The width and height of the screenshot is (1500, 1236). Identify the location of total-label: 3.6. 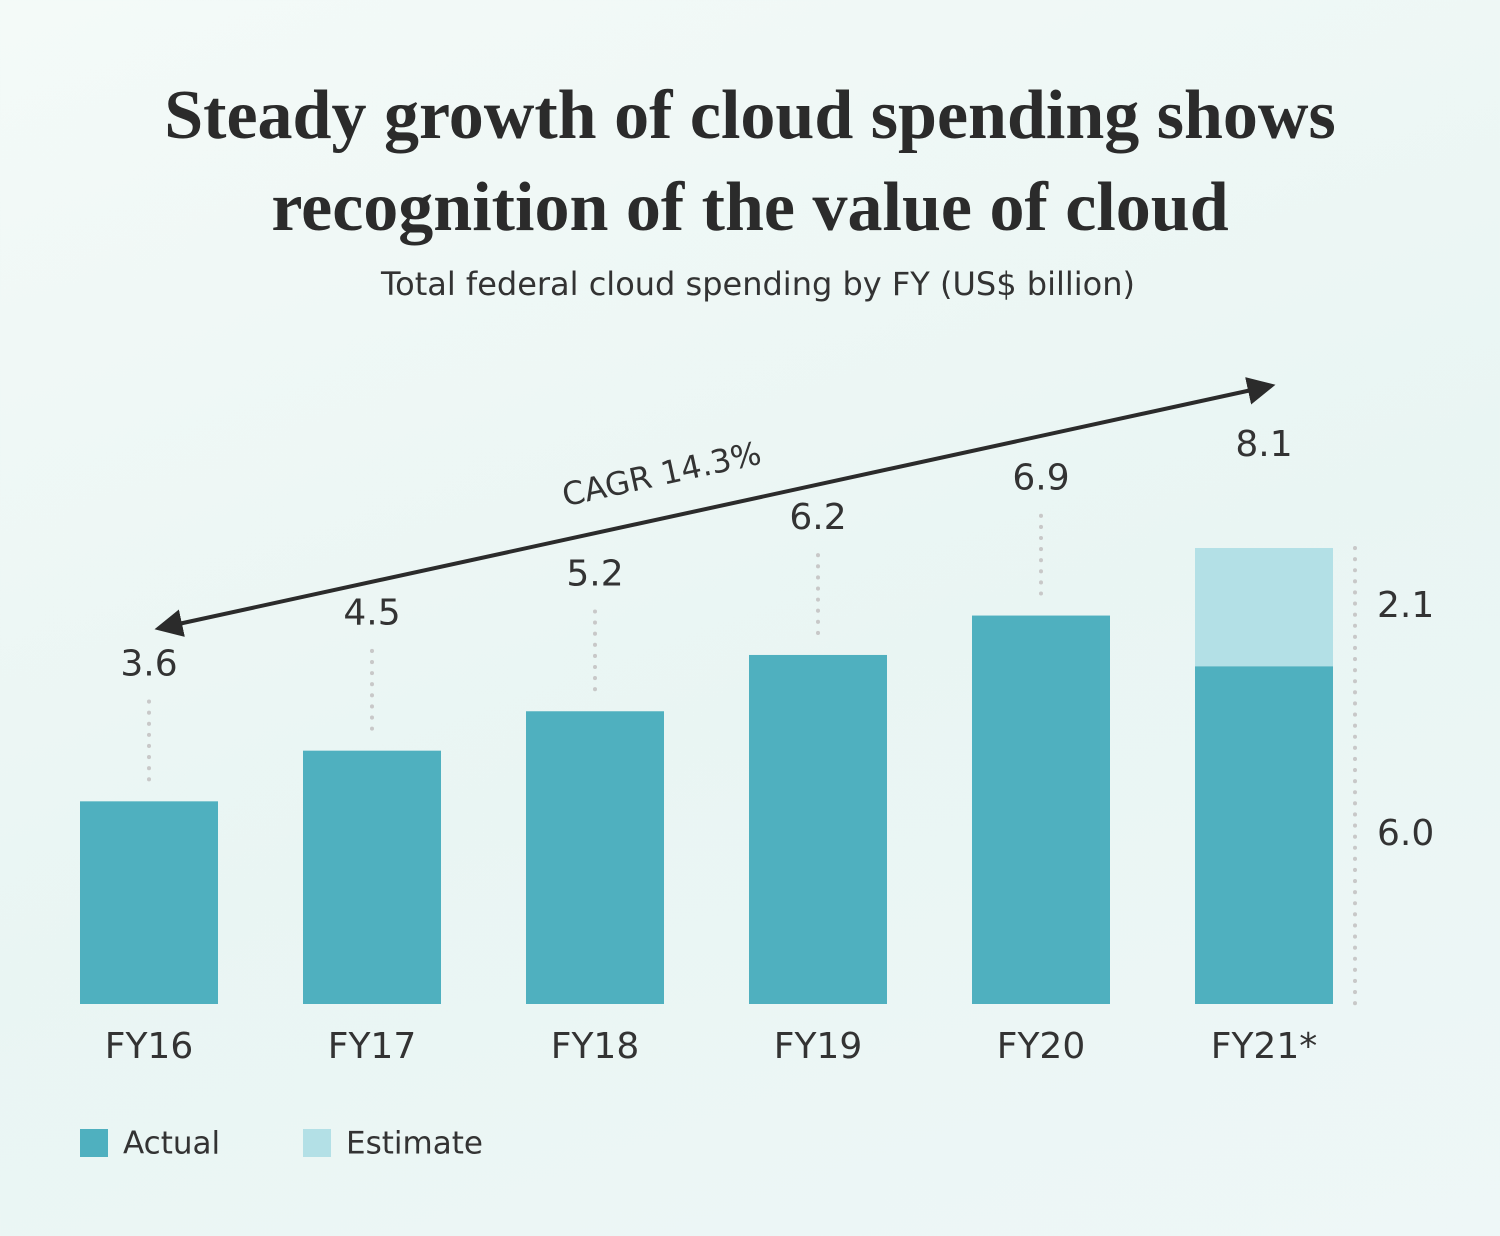
(148, 663).